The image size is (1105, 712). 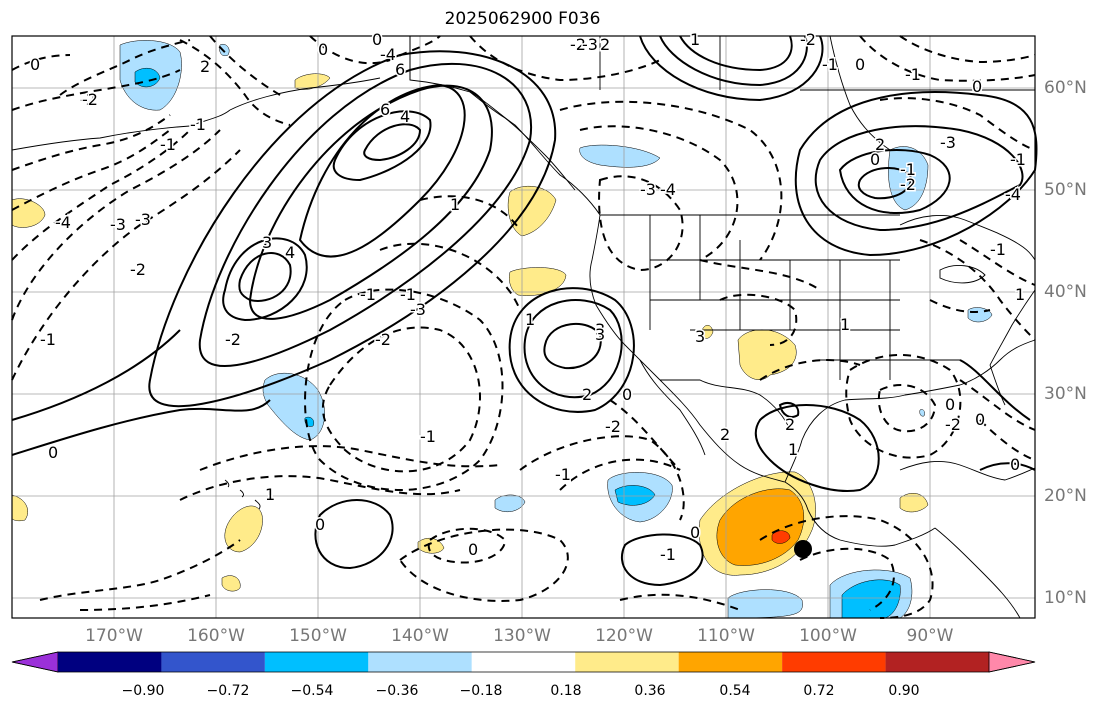 I want to click on colorbar-tick-label: 0.72, so click(x=819, y=691).